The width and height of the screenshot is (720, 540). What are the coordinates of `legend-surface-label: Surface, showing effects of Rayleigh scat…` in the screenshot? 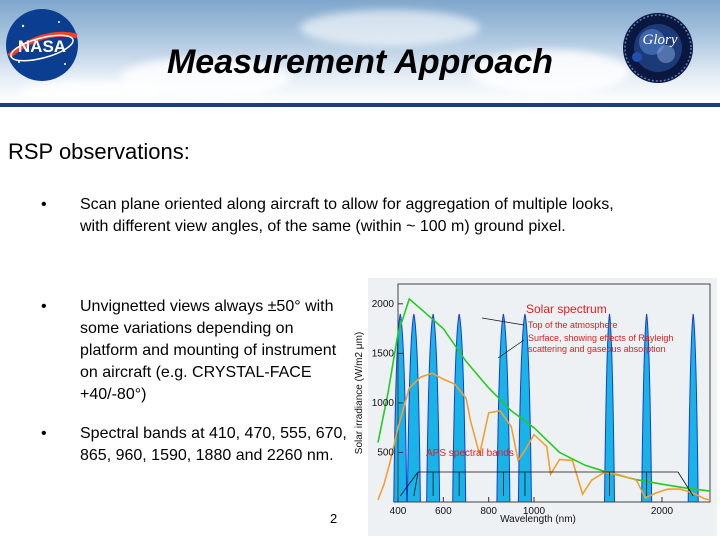 It's located at (600, 343).